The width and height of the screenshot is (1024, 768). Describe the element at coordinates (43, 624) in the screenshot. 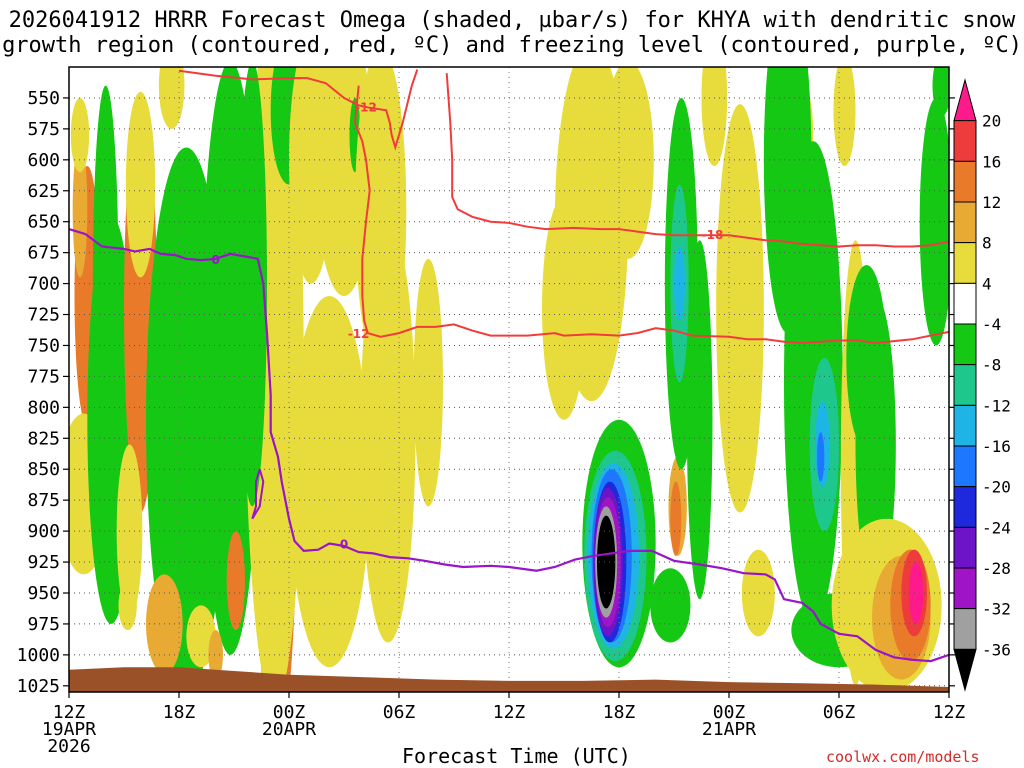

I see `y-tick-label: 975` at that location.